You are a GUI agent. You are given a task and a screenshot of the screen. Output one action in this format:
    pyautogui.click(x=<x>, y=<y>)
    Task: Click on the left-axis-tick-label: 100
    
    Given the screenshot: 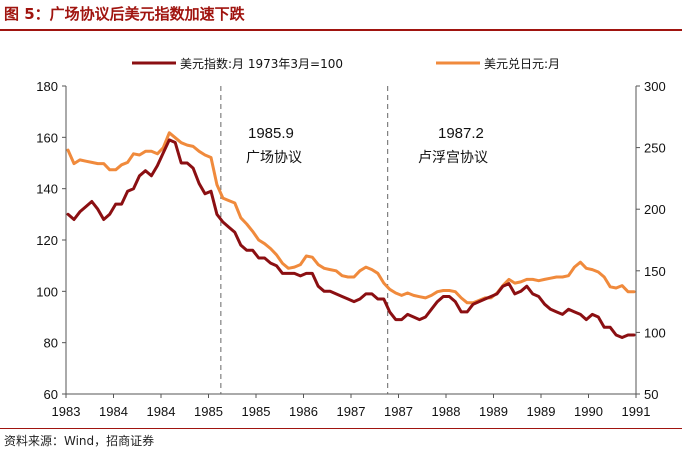 What is the action you would take?
    pyautogui.click(x=47, y=291)
    